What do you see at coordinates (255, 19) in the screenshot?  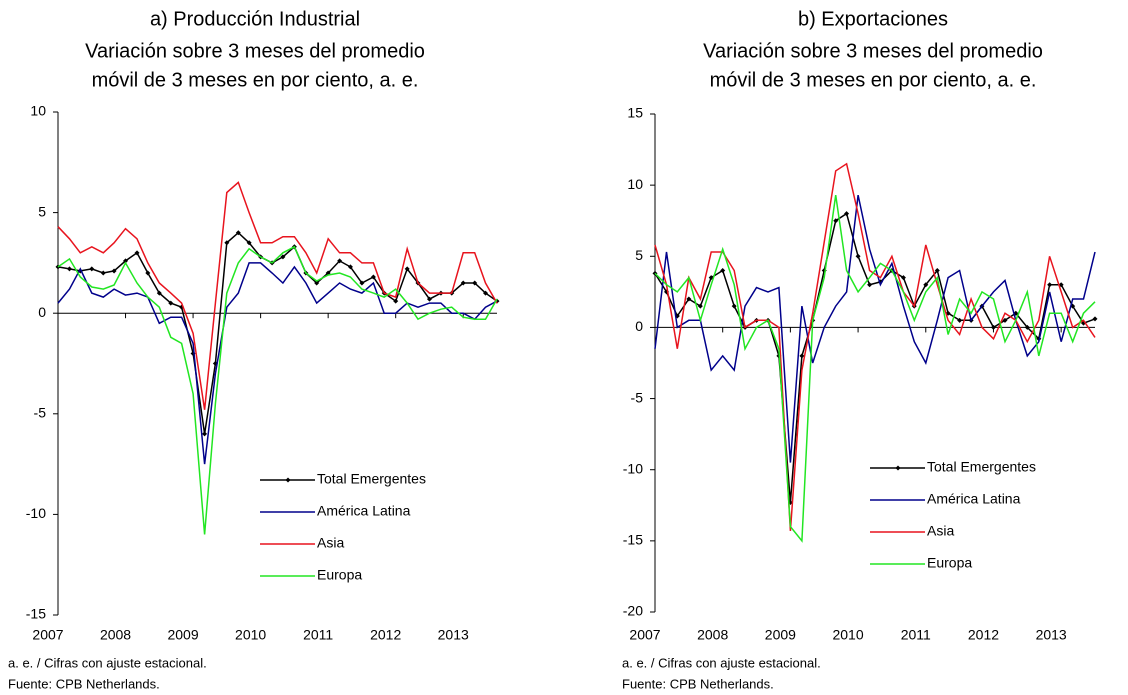 I see `chart-title: a) Producción Industrial` at bounding box center [255, 19].